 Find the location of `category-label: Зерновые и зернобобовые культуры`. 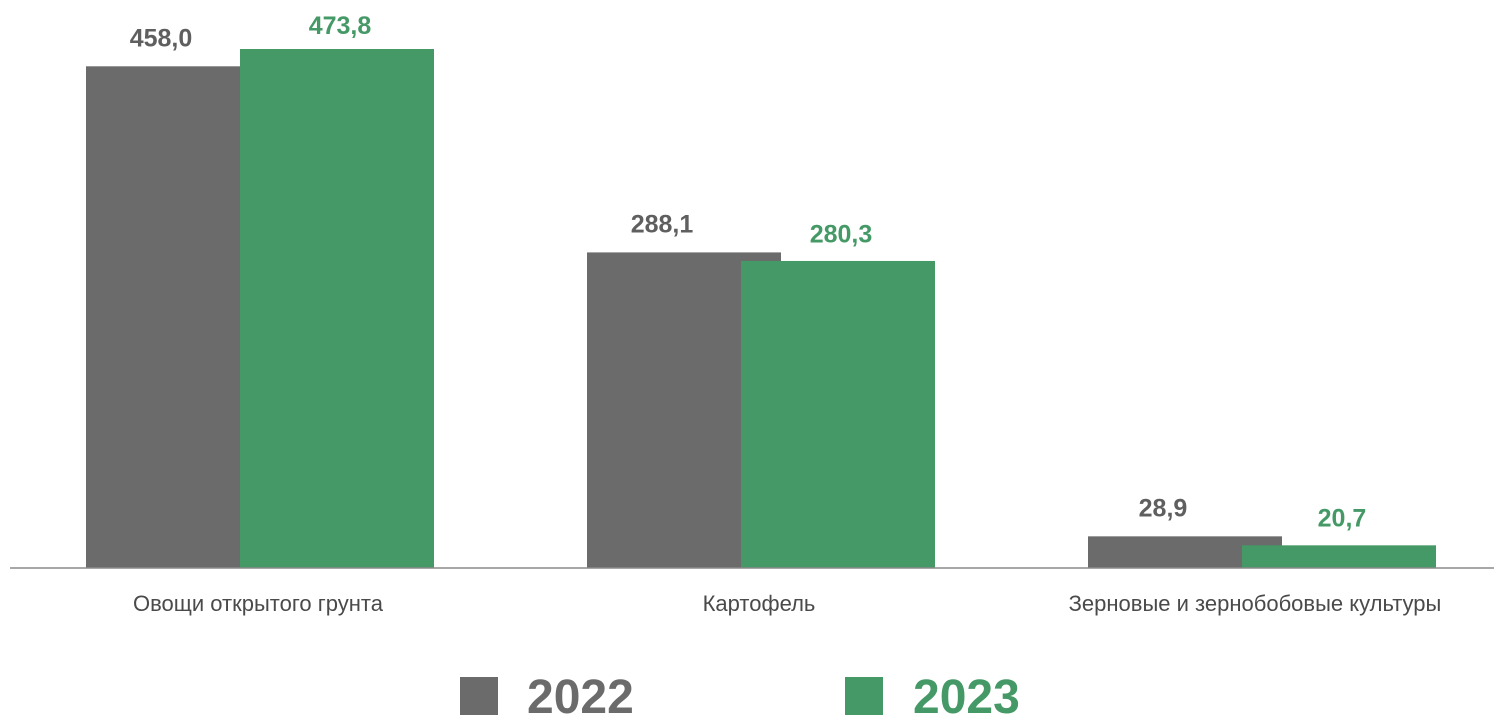

category-label: Зерновые и зернобобовые культуры is located at coordinates (1255, 603).